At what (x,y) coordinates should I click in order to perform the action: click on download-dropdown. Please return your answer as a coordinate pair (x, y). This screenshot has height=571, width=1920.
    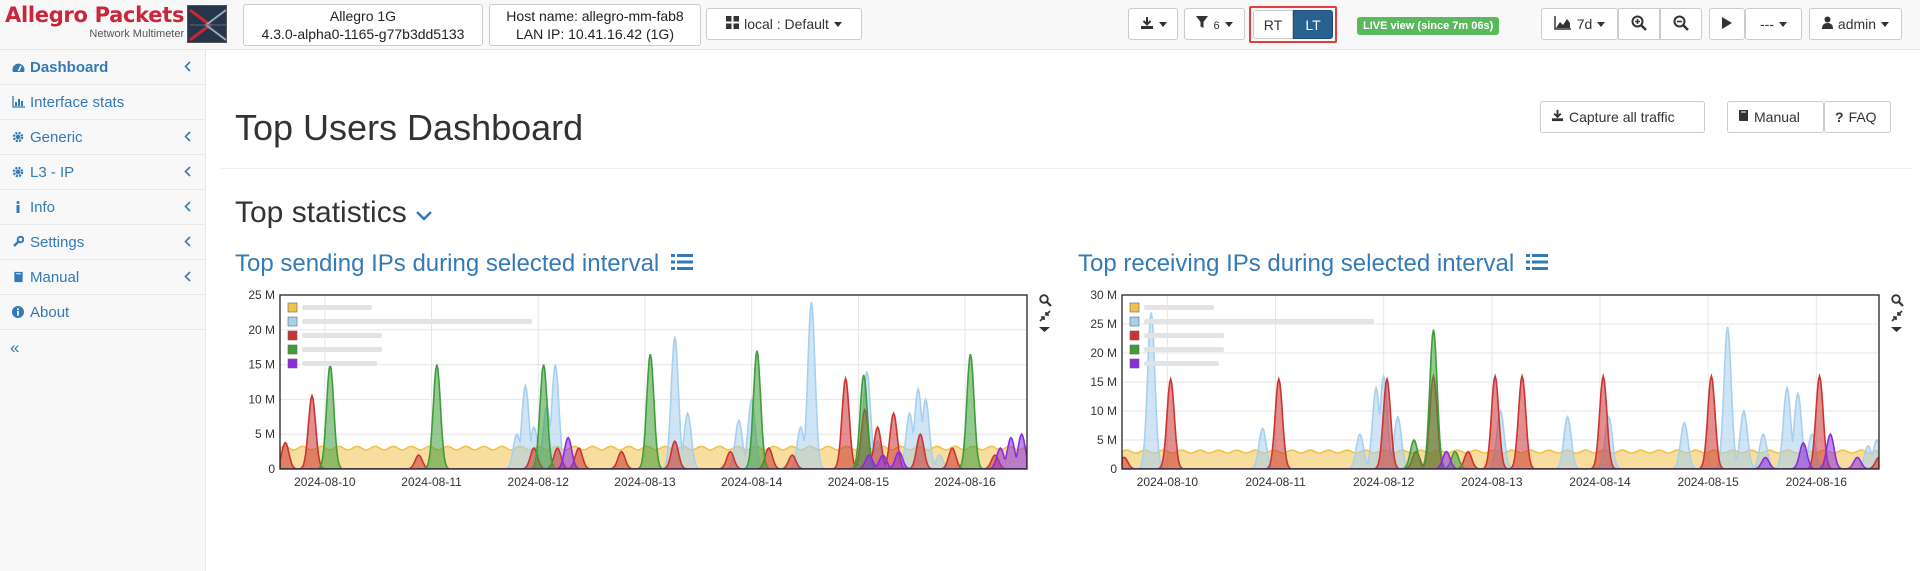
    Looking at the image, I should click on (1153, 24).